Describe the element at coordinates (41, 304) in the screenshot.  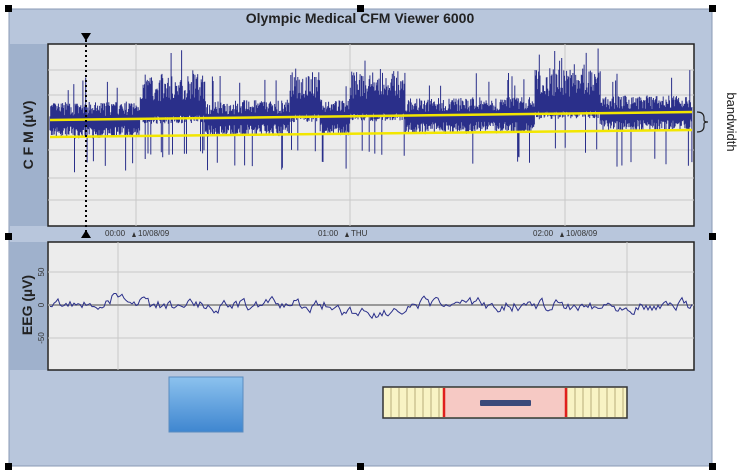
I see `eeg-tick: 0` at that location.